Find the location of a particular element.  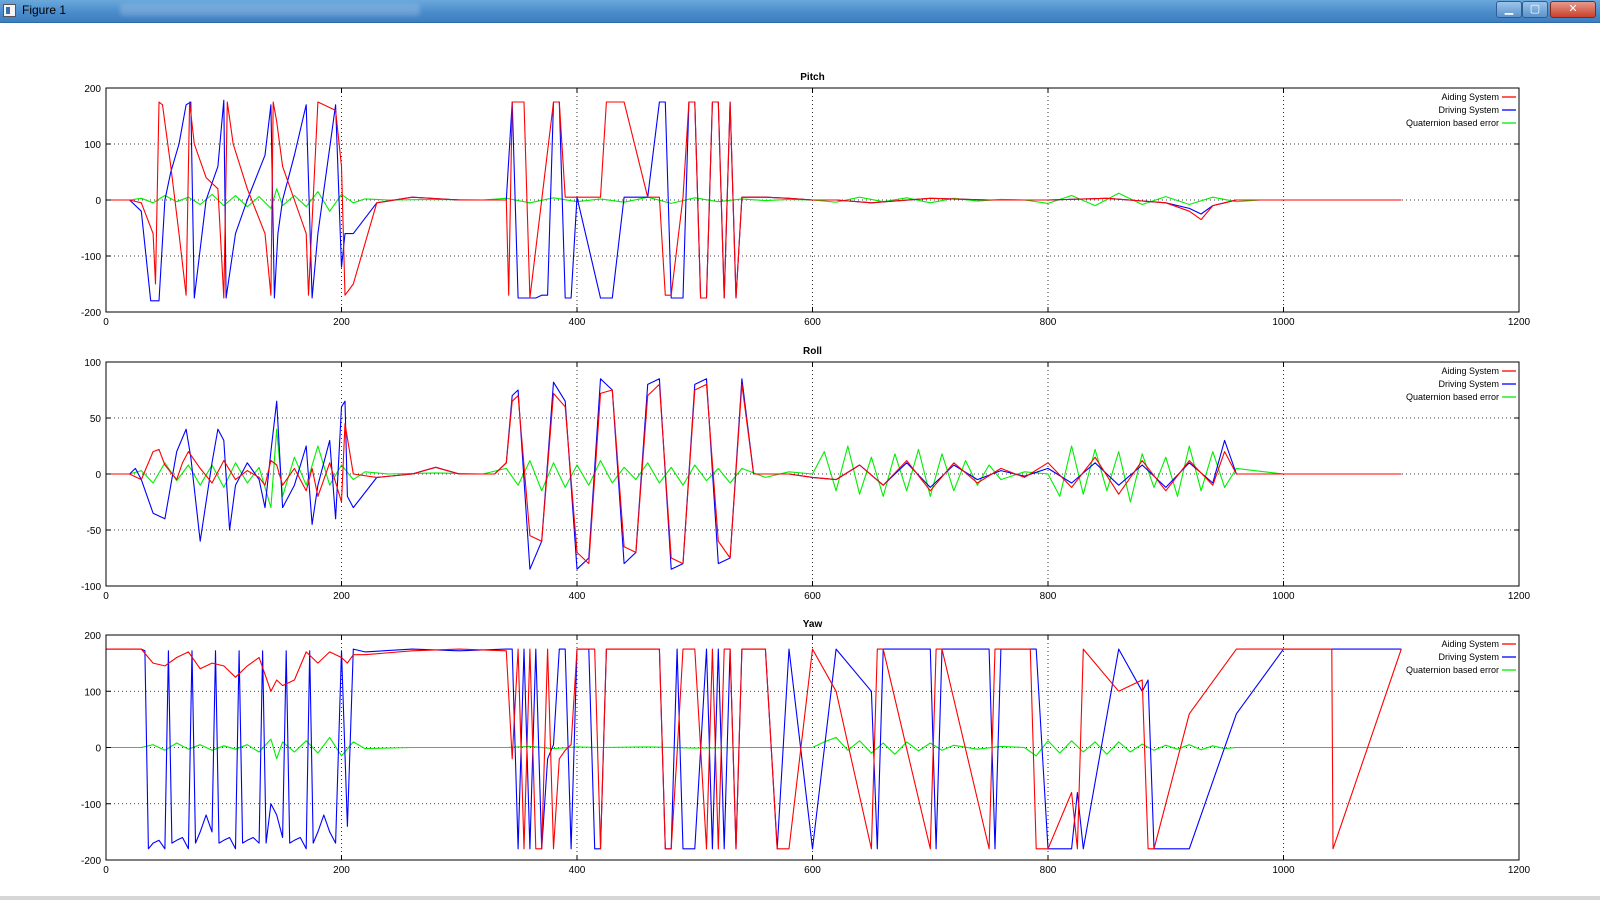

minimize-icon: ▁ is located at coordinates (1509, 9).